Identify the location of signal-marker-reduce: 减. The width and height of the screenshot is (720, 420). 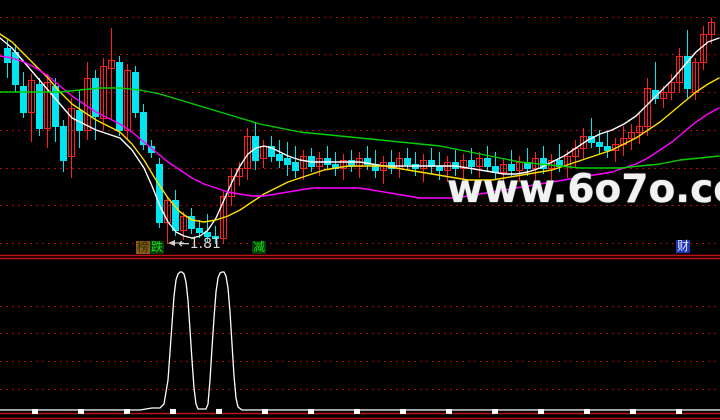
(259, 247).